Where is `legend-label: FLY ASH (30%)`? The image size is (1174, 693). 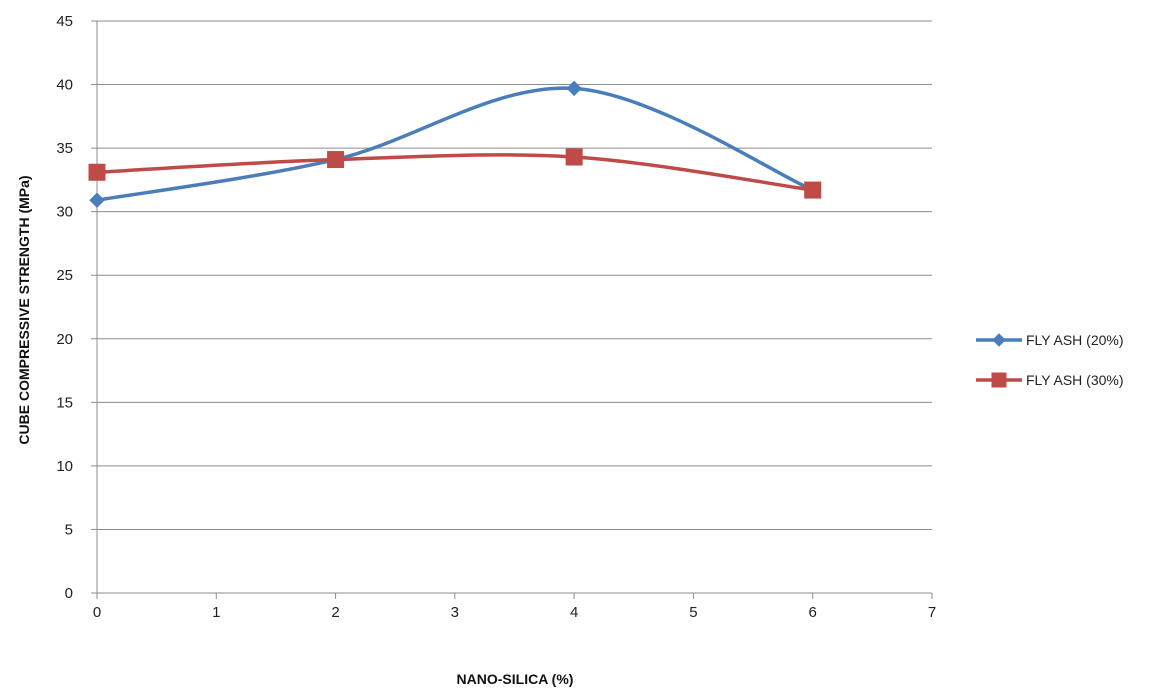
legend-label: FLY ASH (30%) is located at coordinates (1075, 380).